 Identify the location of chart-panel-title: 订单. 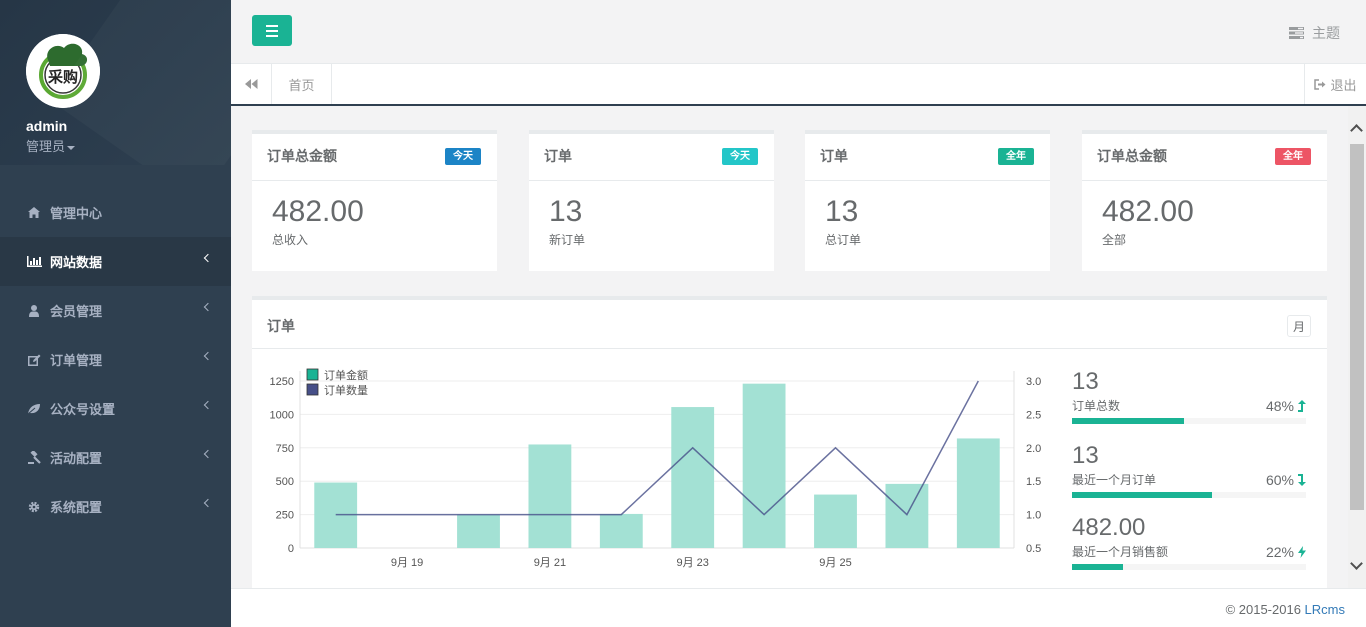
(281, 326).